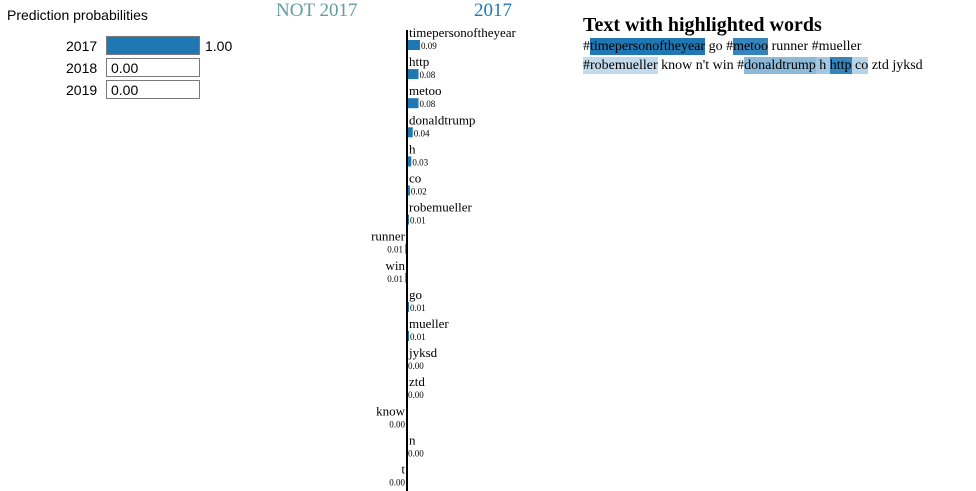  I want to click on feature-label: timepersonoftheyear, so click(463, 32).